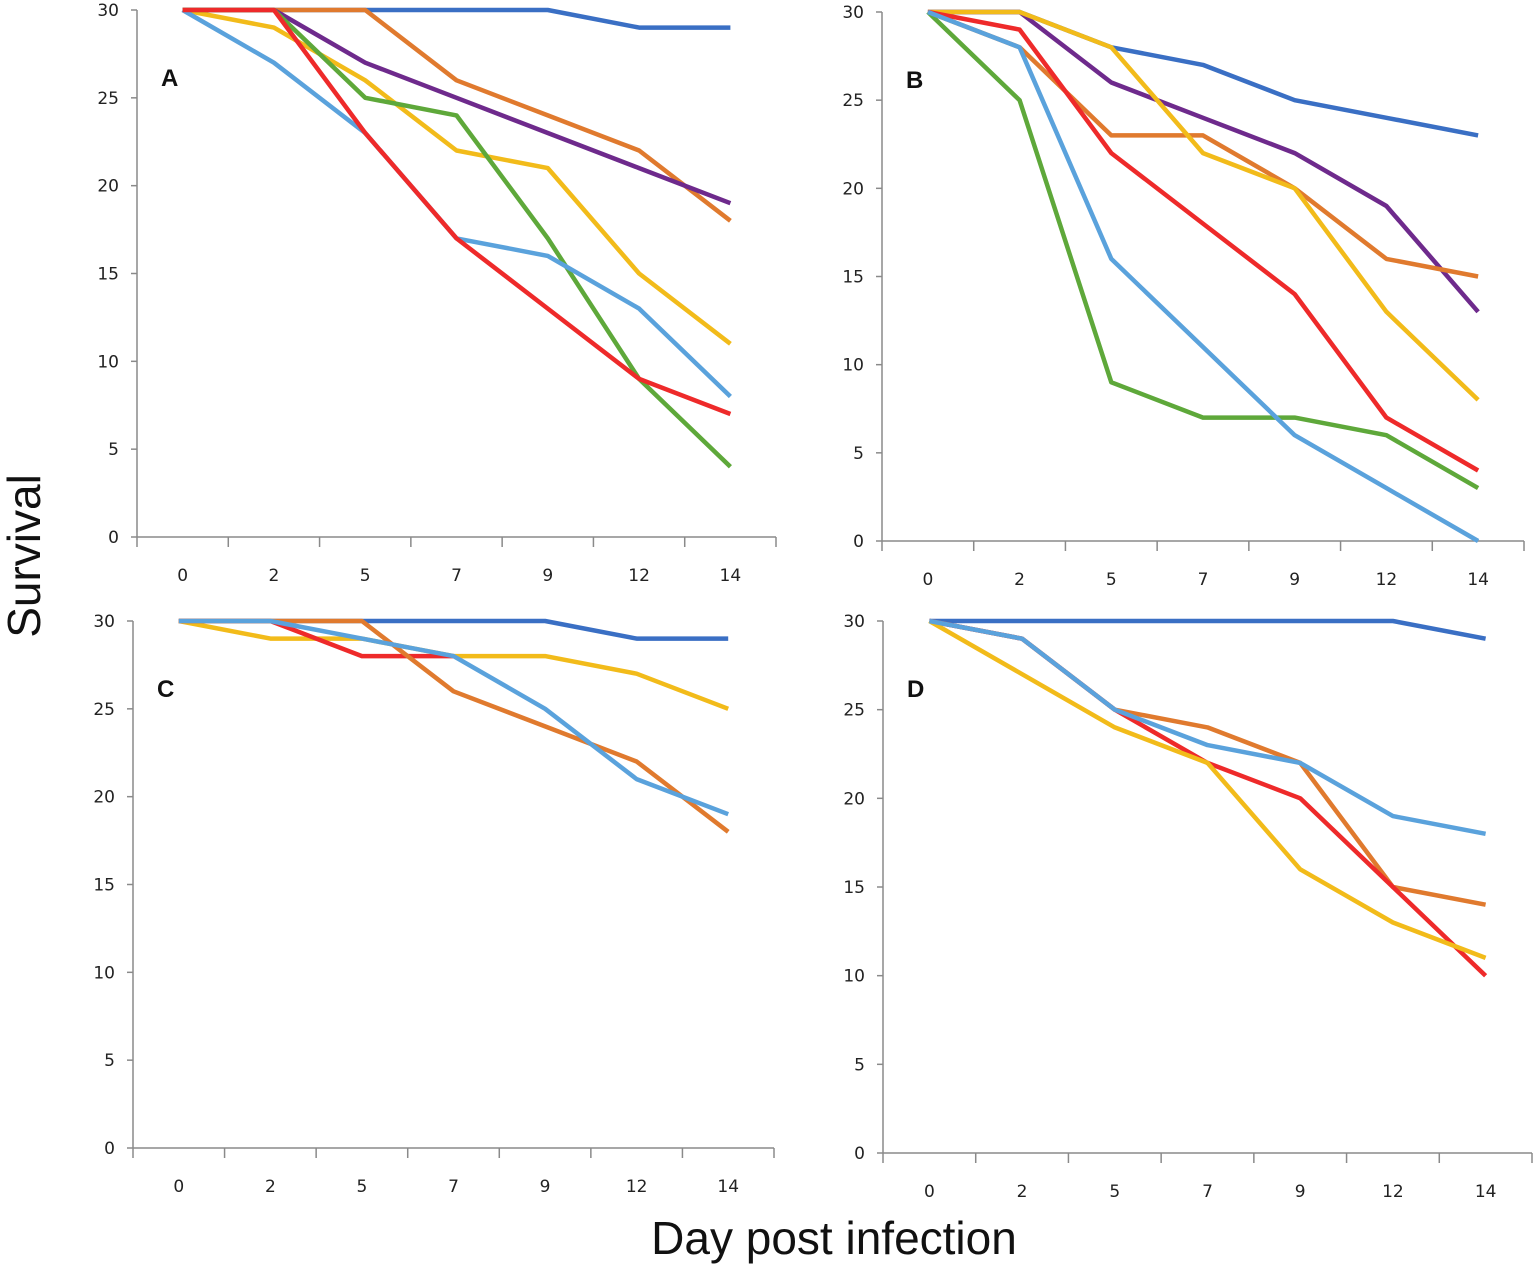  What do you see at coordinates (25, 556) in the screenshot?
I see `y-axis-title: Survival` at bounding box center [25, 556].